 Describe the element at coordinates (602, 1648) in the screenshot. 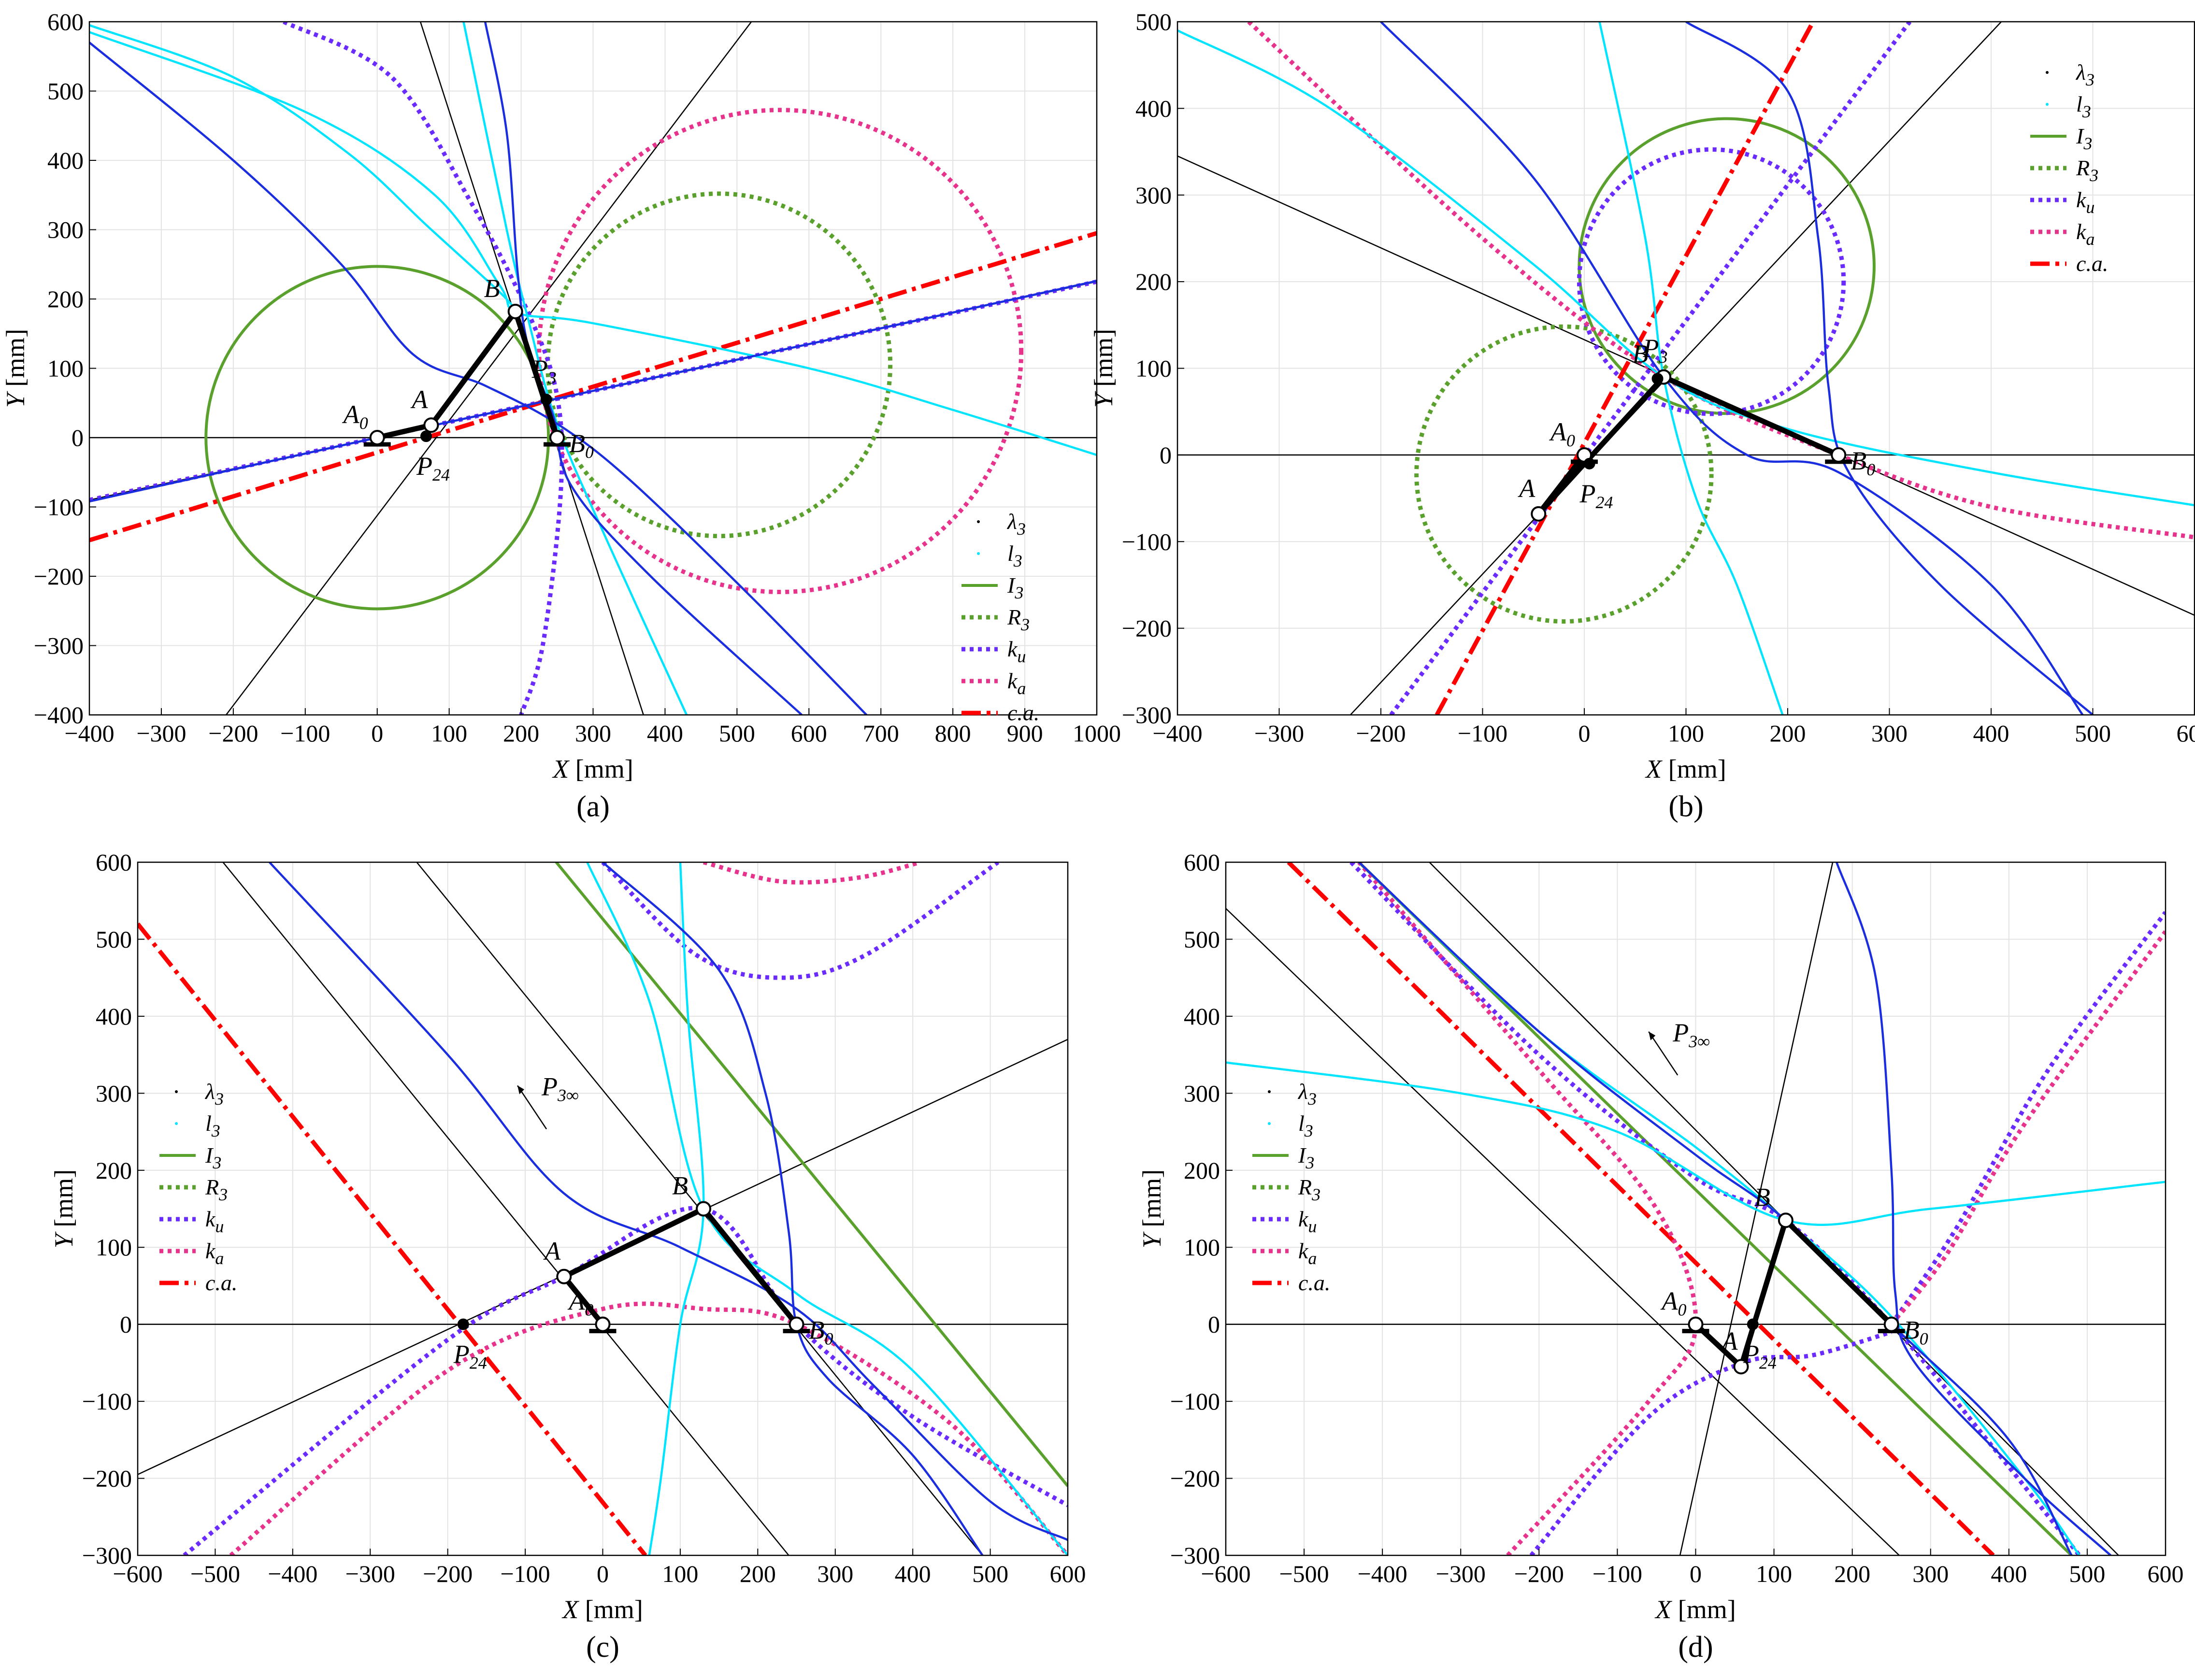

I see `panel-caption: (c)` at that location.